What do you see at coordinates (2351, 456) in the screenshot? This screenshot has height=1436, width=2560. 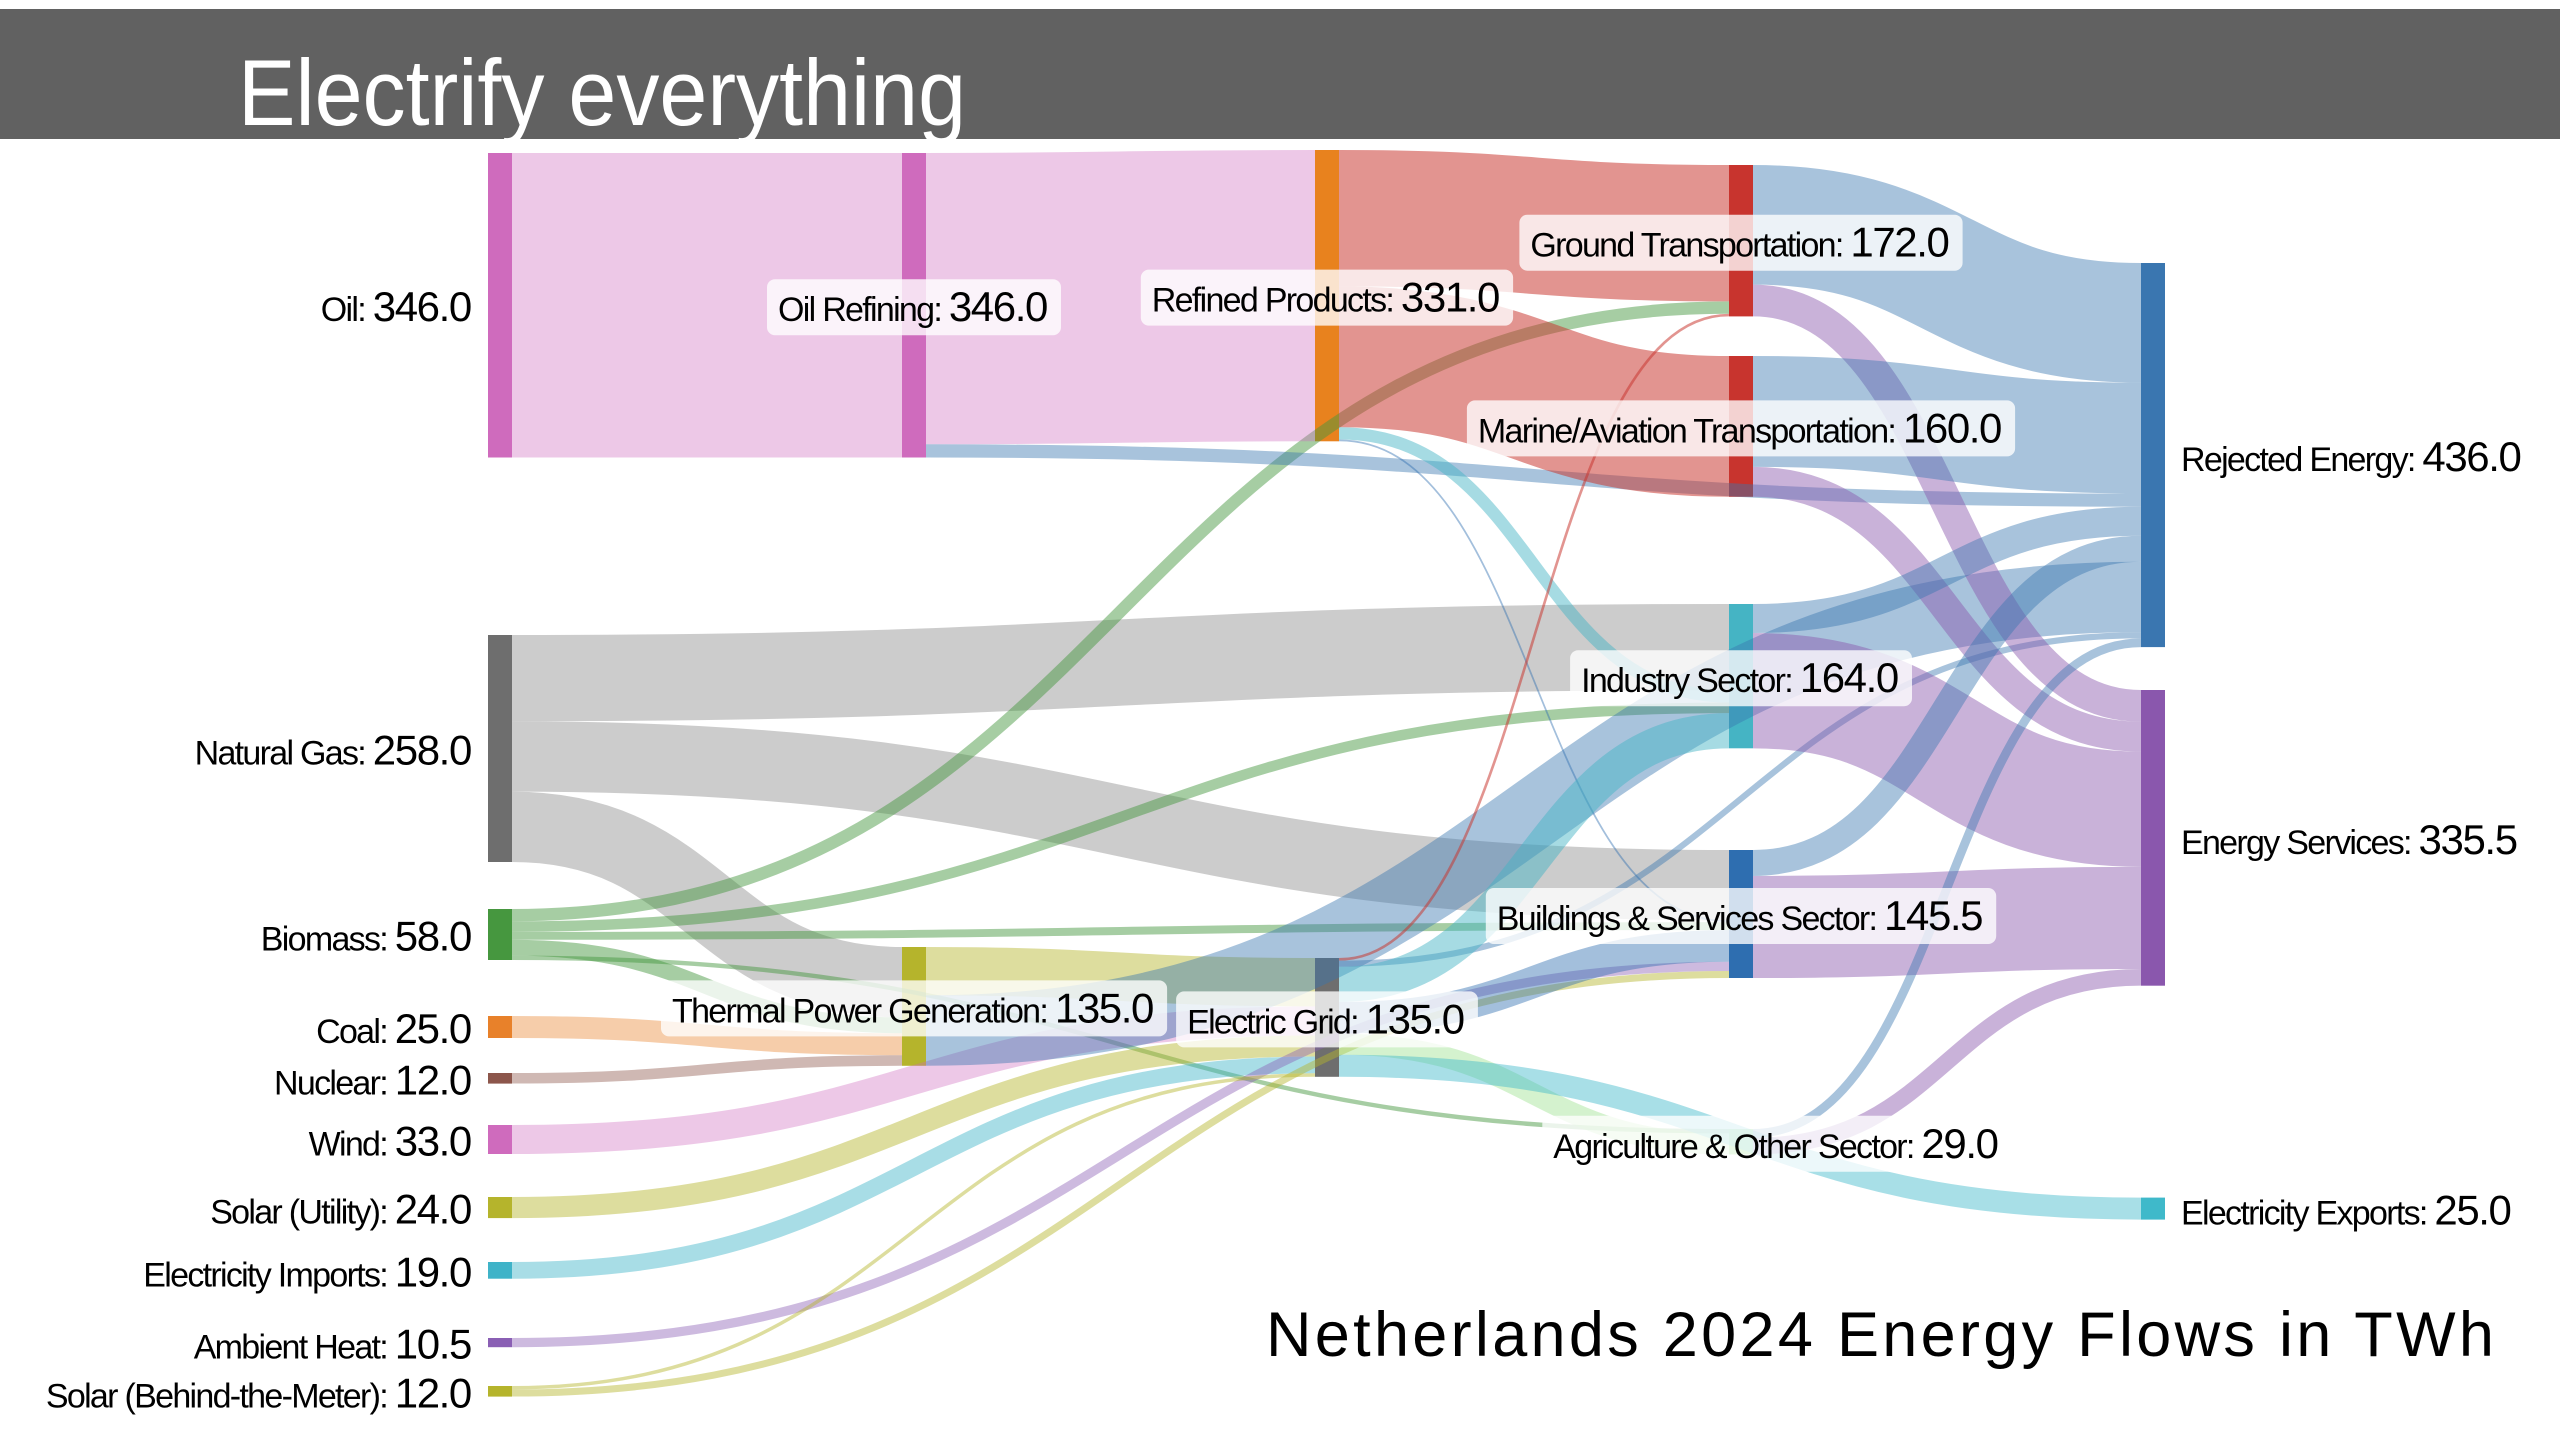 I see `svg-text: Rejected Energy: 436.0` at bounding box center [2351, 456].